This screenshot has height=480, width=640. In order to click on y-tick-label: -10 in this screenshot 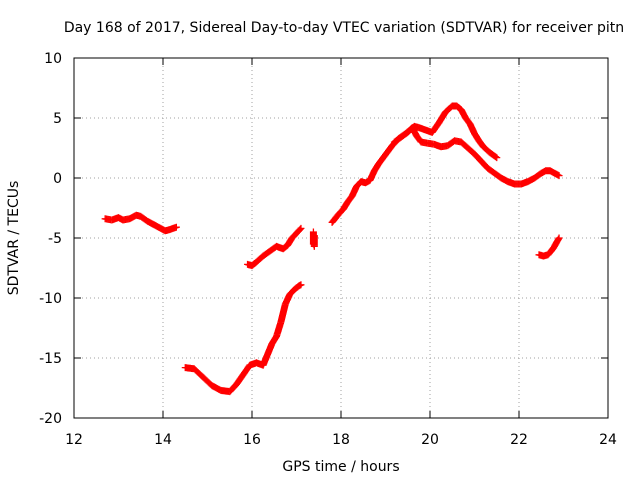, I will do `click(50, 299)`.